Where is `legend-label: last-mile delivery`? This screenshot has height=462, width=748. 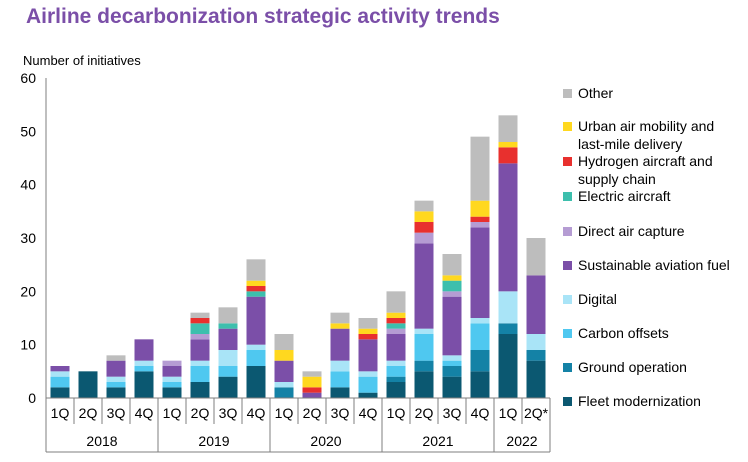
legend-label: last-mile delivery is located at coordinates (630, 144).